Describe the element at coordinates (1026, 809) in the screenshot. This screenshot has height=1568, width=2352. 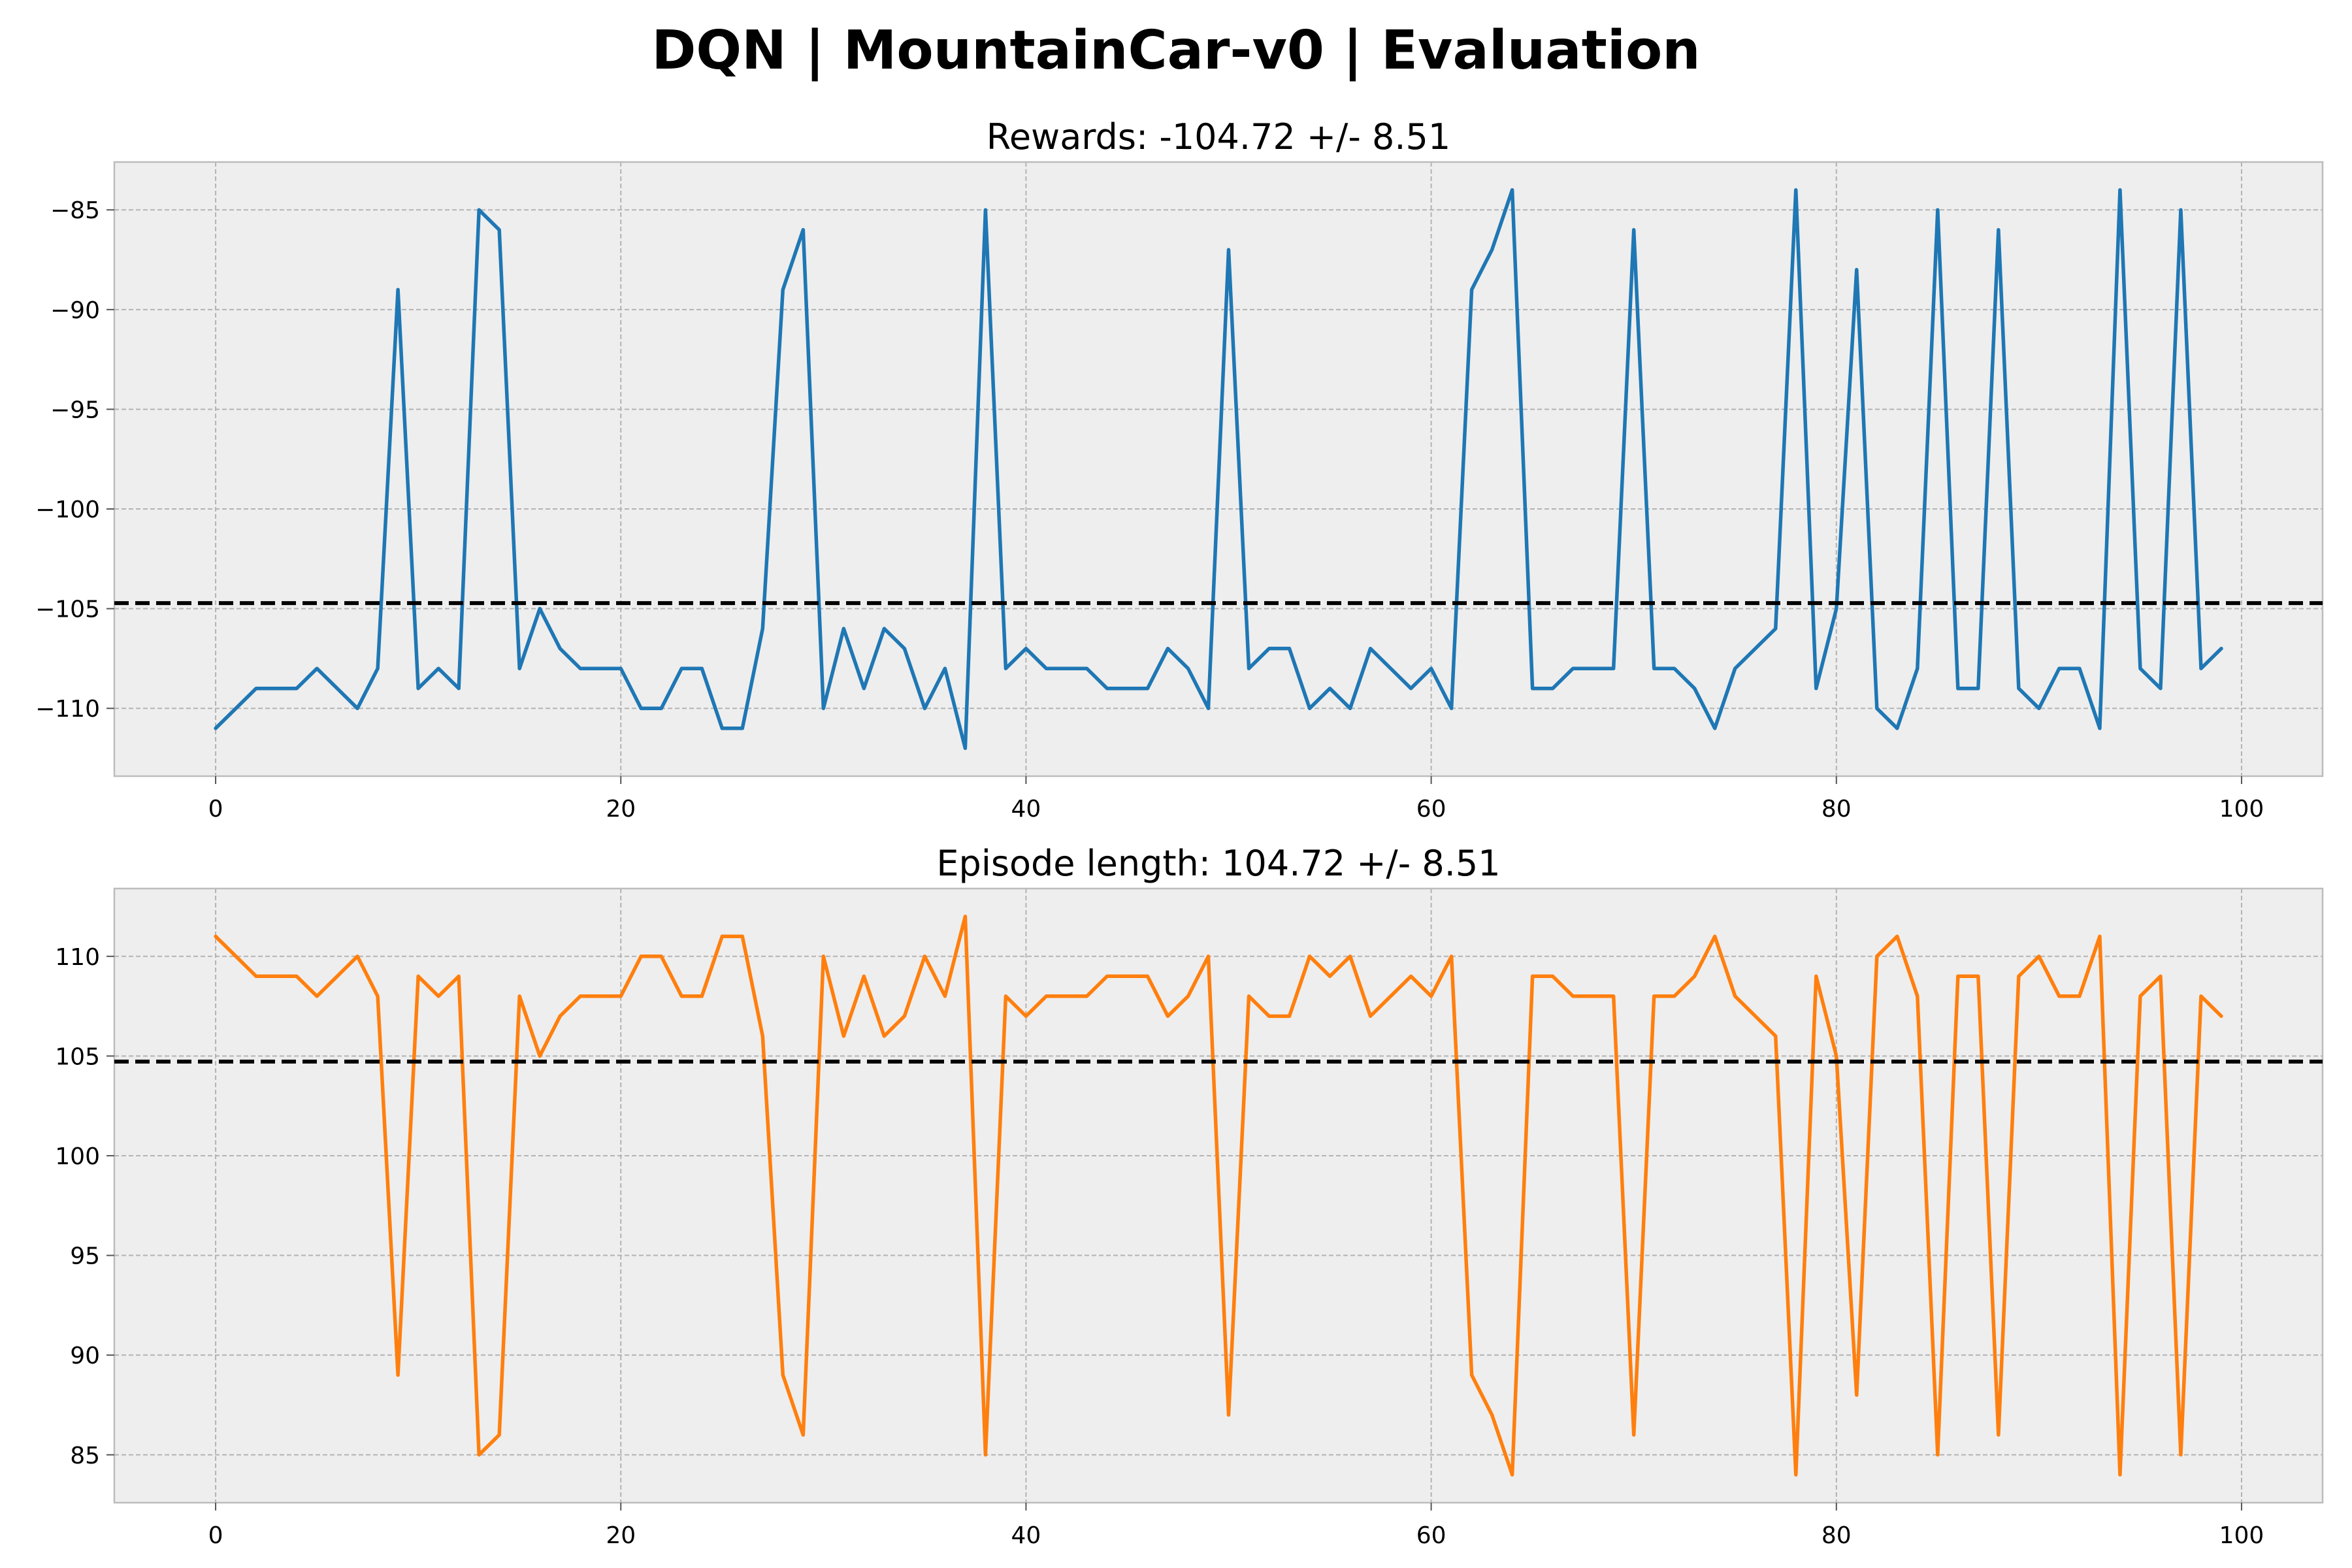
I see `x-tick-label: 40` at that location.